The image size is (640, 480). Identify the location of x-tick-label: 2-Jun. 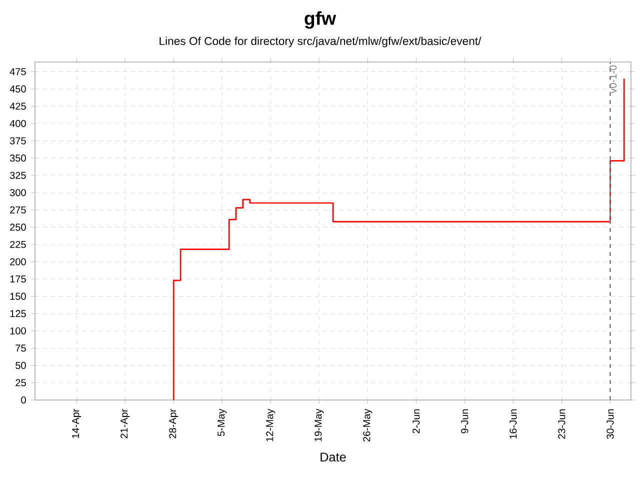
(416, 421).